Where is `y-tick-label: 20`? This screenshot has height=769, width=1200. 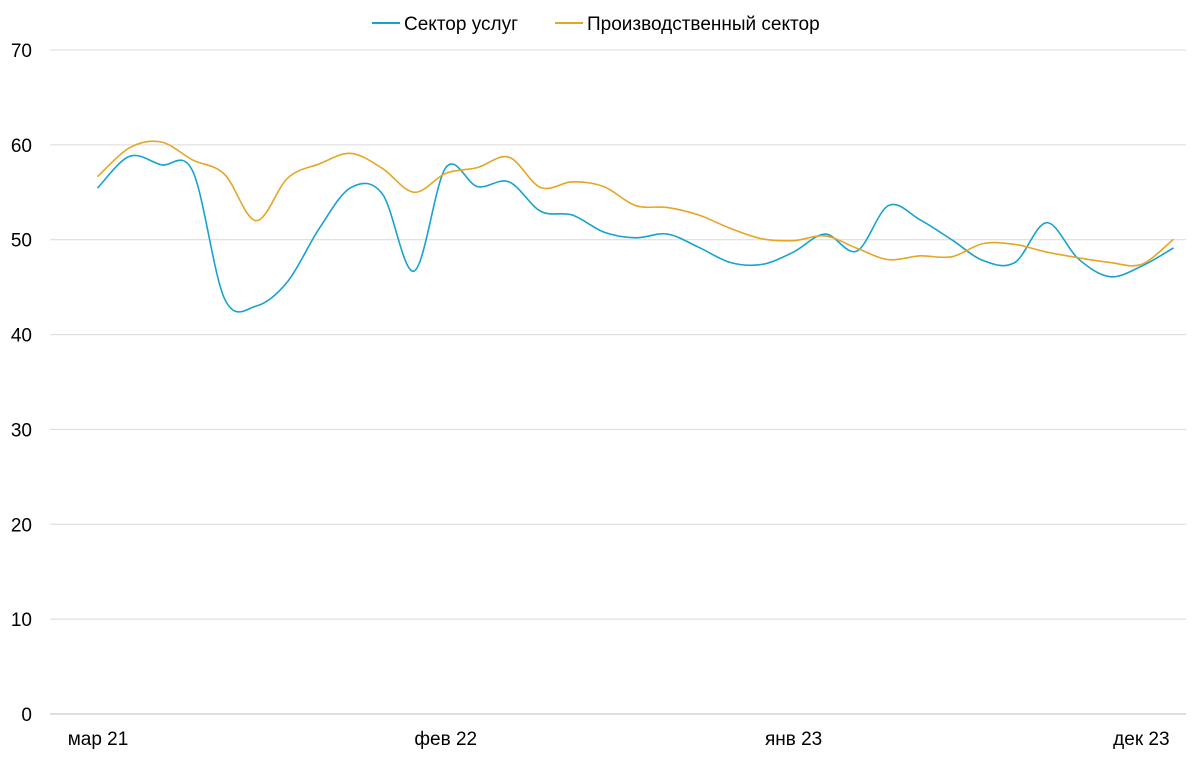 y-tick-label: 20 is located at coordinates (21, 525).